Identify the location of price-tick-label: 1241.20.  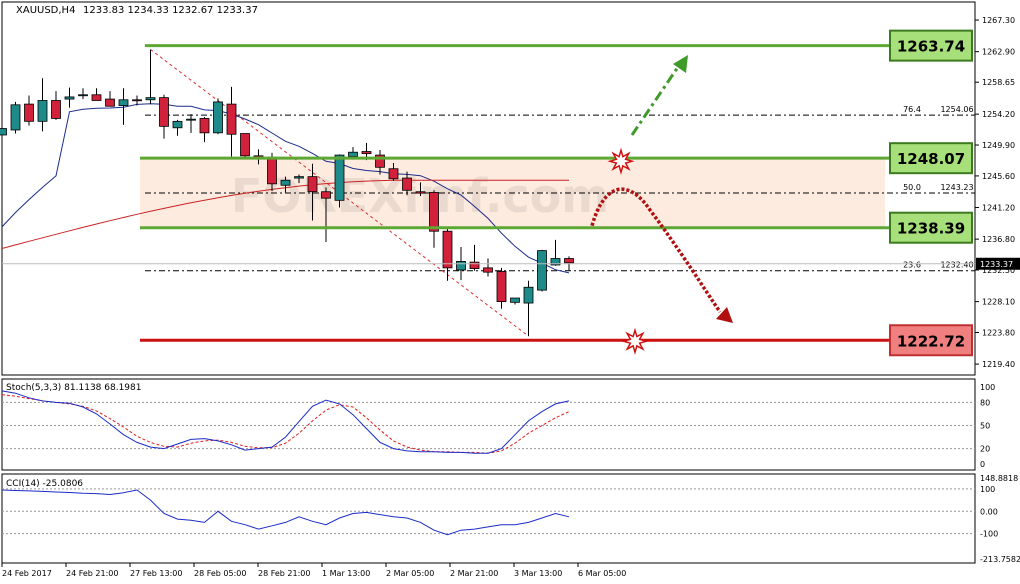
(998, 208).